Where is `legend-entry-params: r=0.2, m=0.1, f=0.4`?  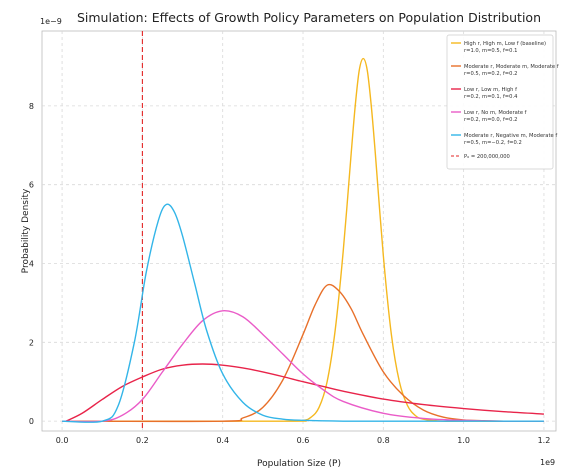 legend-entry-params: r=0.2, m=0.1, f=0.4 is located at coordinates (491, 97).